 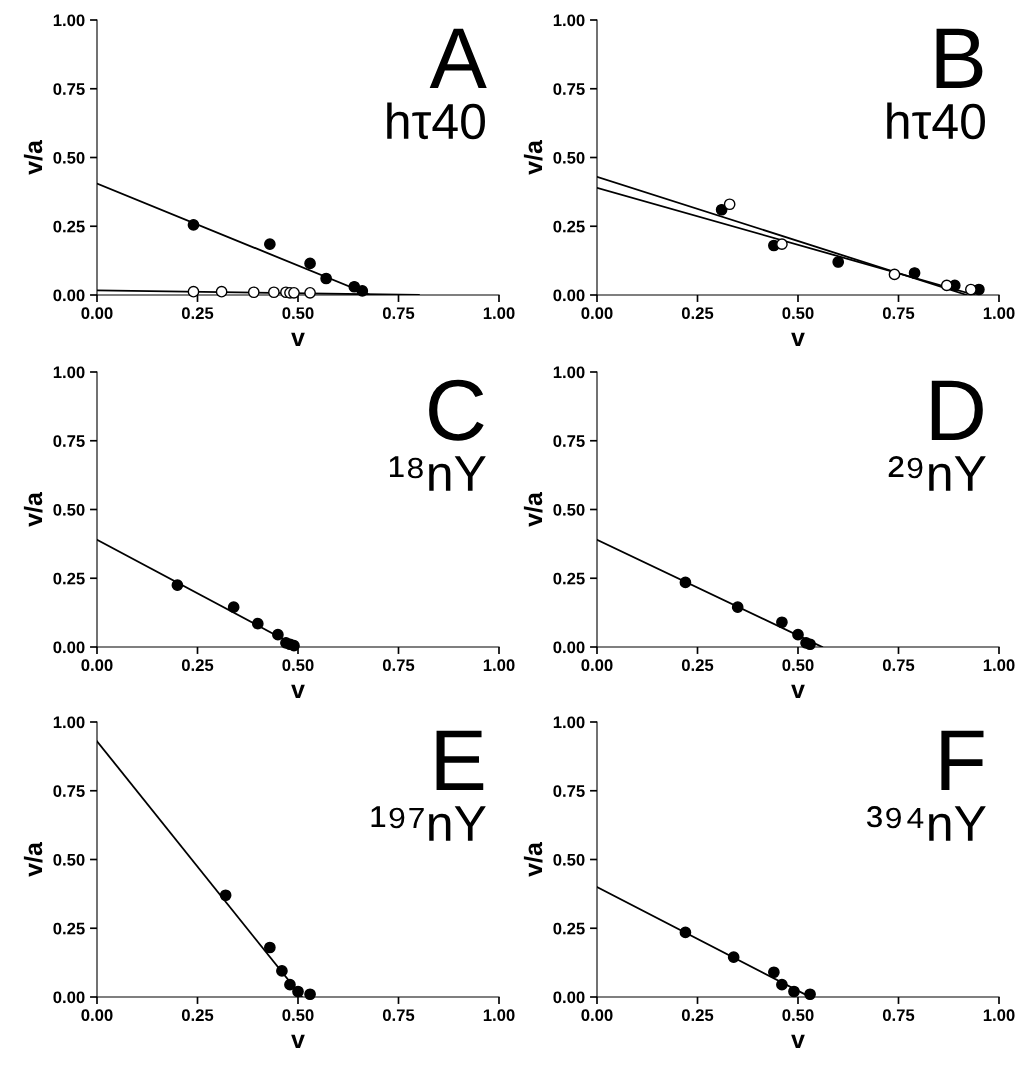 I want to click on annotation: B, so click(x=959, y=58).